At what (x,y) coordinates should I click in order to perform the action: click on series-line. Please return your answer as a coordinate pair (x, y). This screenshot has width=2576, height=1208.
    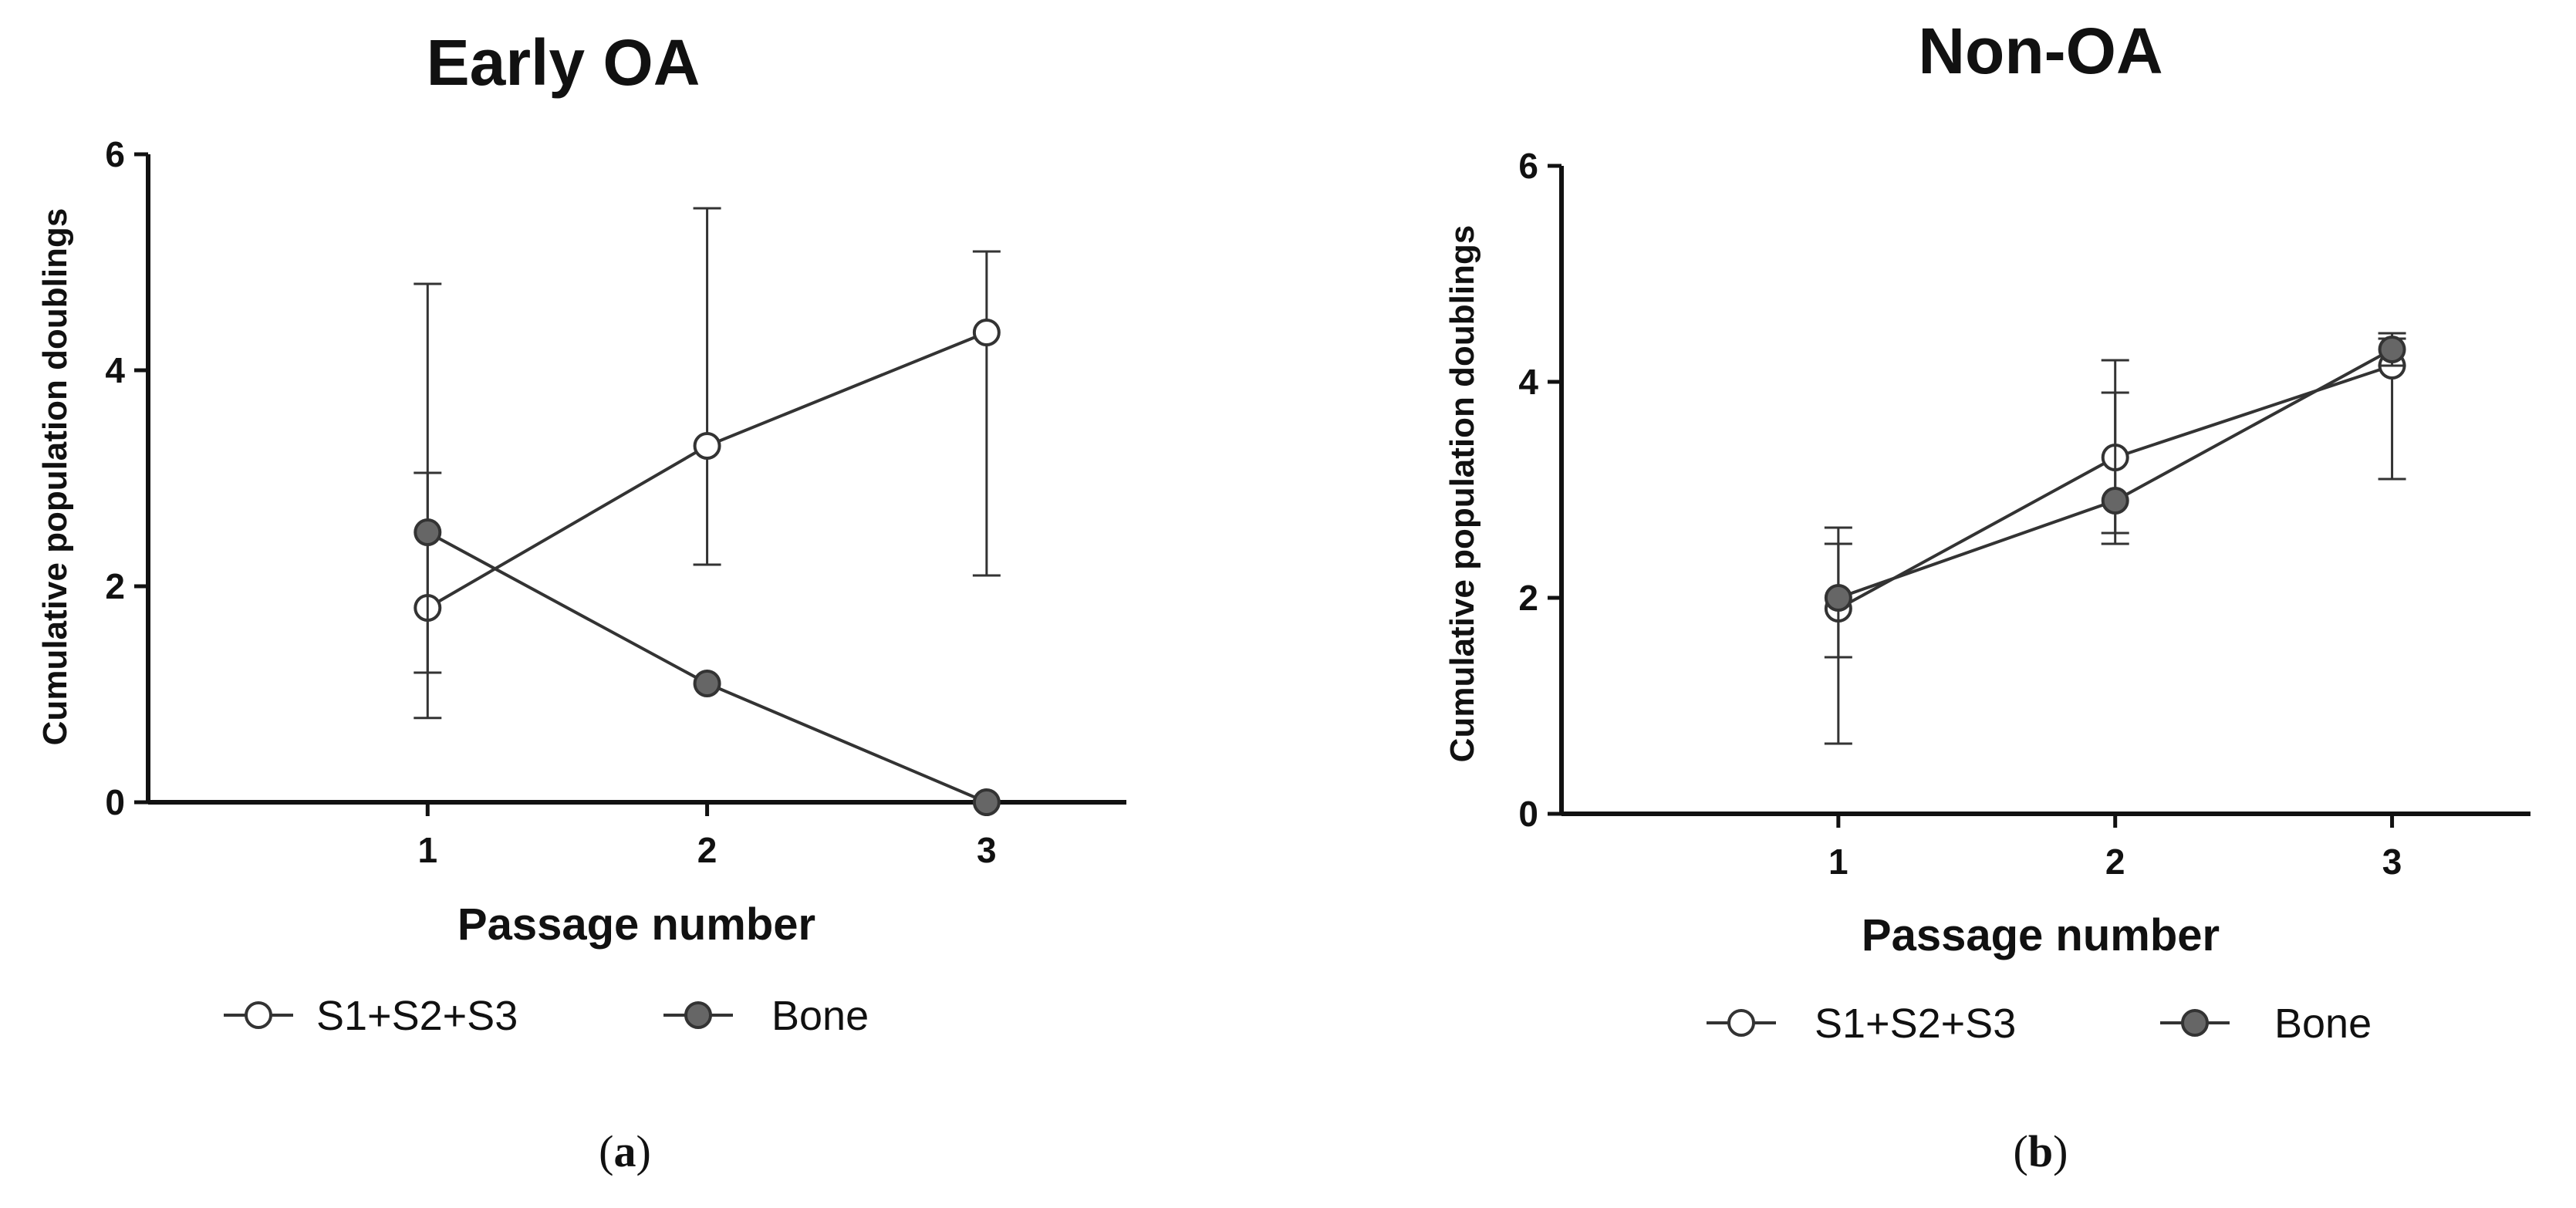
    Looking at the image, I should click on (707, 667).